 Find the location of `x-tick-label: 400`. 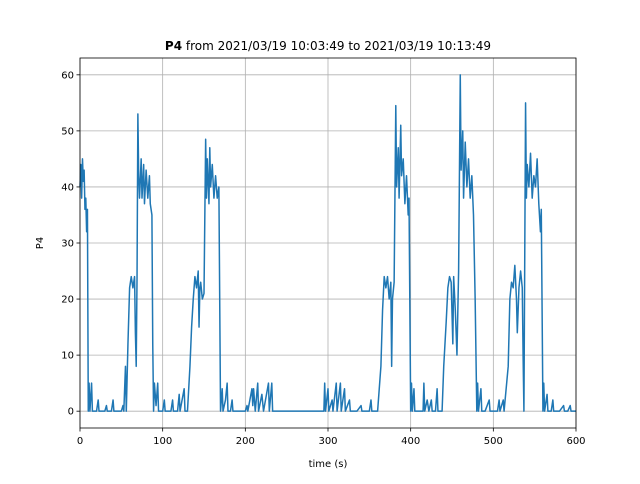

x-tick-label: 400 is located at coordinates (410, 441).